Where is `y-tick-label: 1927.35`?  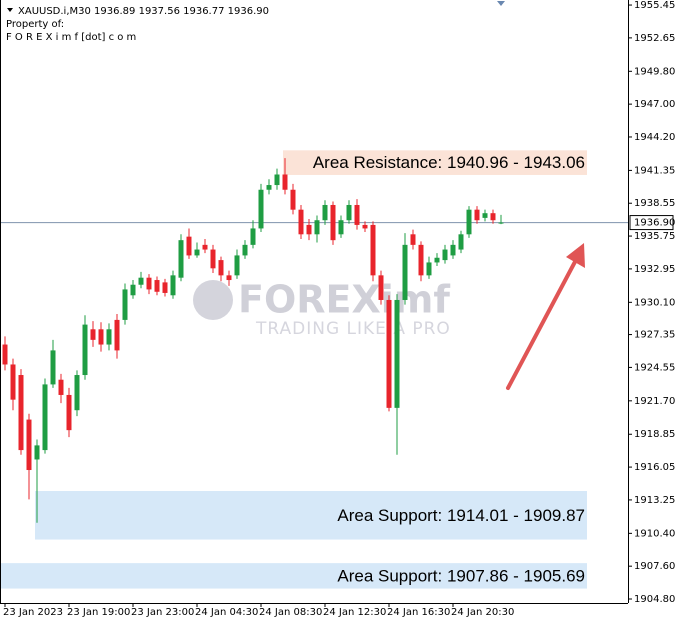
y-tick-label: 1927.35 is located at coordinates (654, 335).